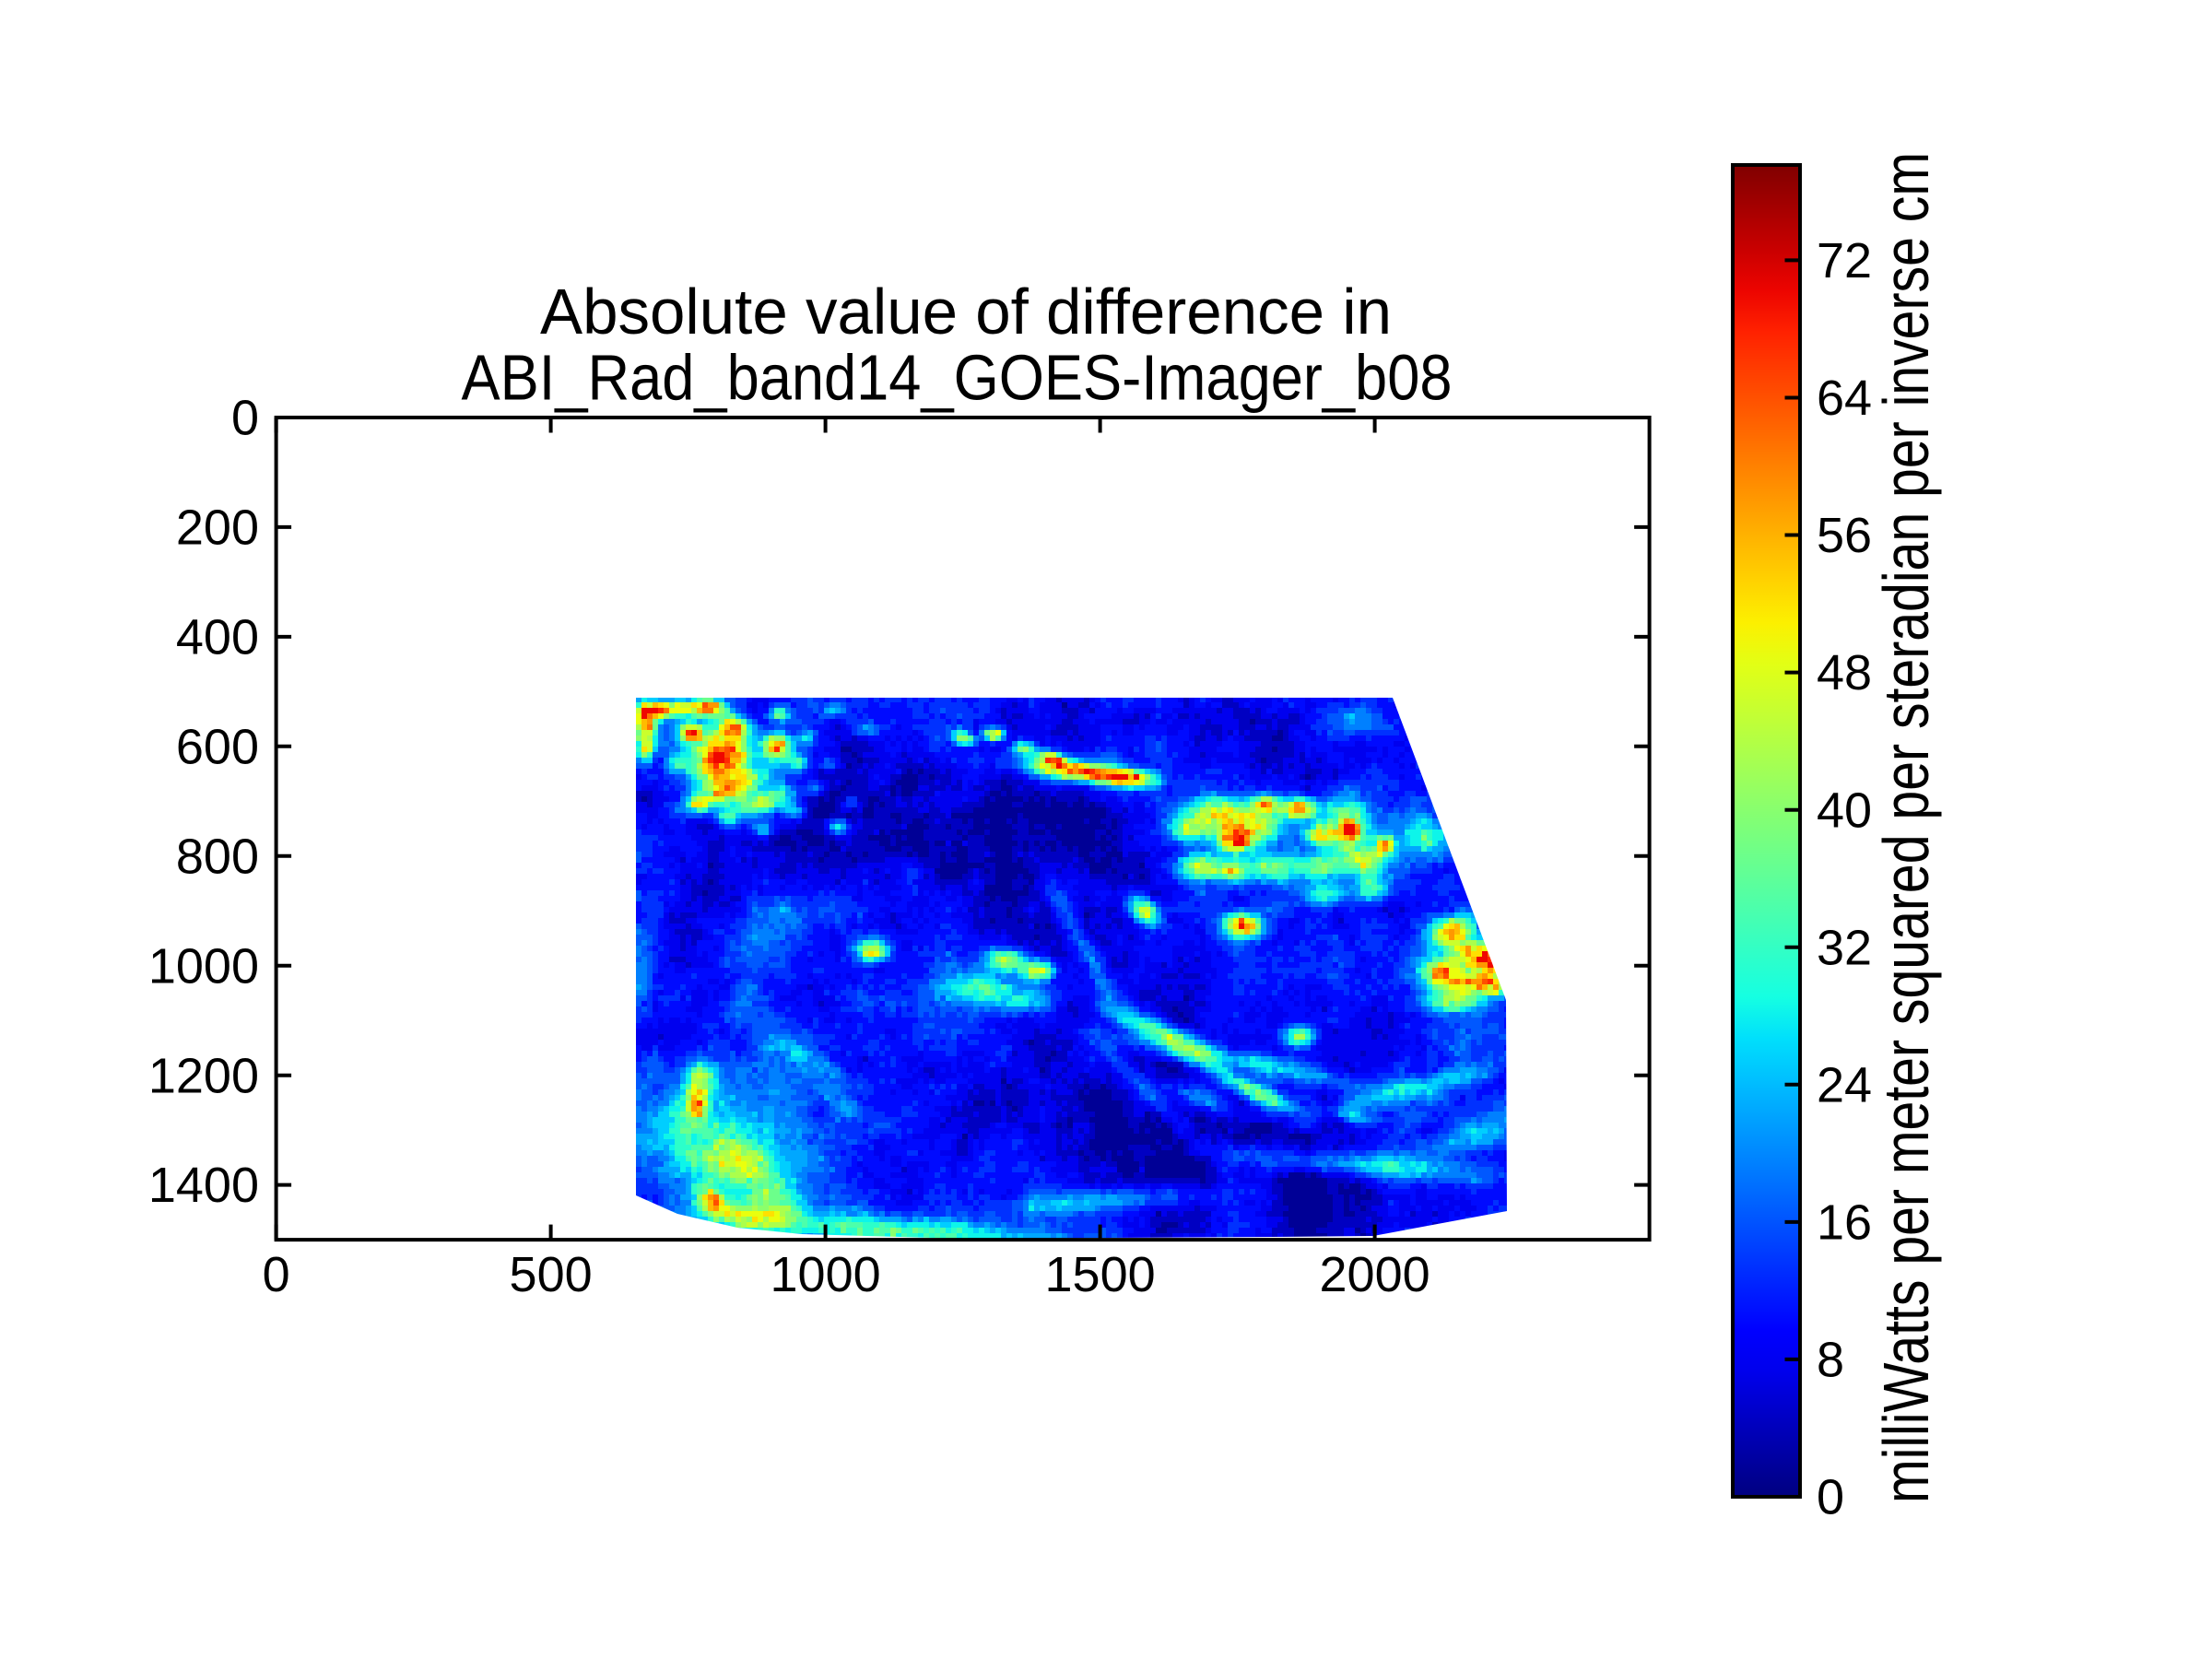 The width and height of the screenshot is (2212, 1659). Describe the element at coordinates (217, 856) in the screenshot. I see `svg-text: 800` at that location.